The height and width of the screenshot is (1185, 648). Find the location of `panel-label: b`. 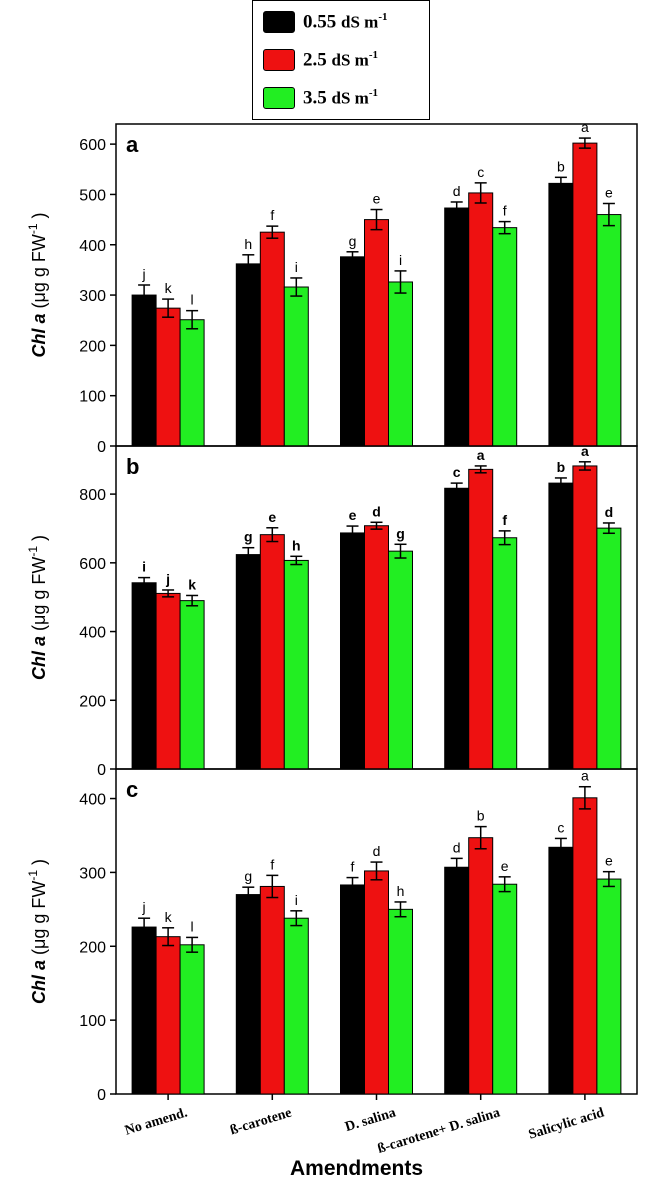

panel-label: b is located at coordinates (132, 466).